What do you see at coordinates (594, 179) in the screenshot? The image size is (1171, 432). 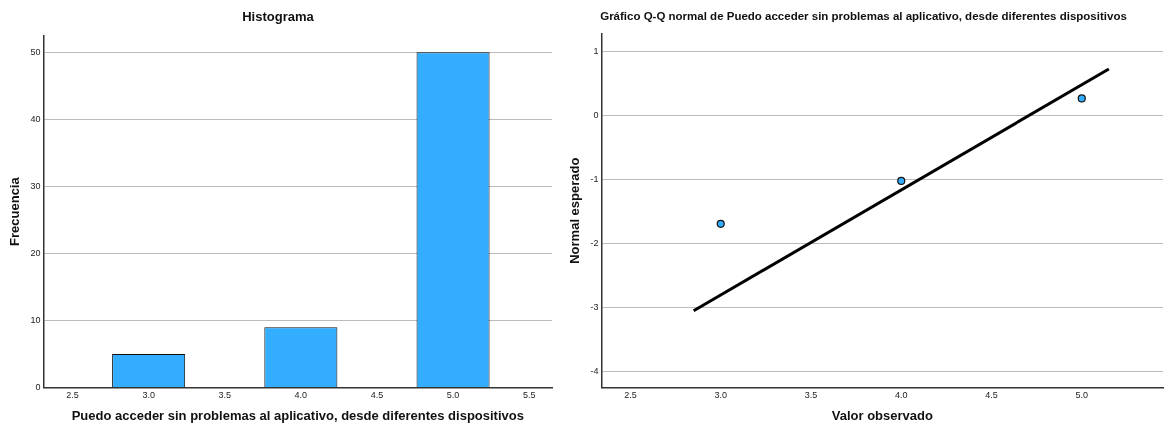 I see `y-tick-label: -1` at bounding box center [594, 179].